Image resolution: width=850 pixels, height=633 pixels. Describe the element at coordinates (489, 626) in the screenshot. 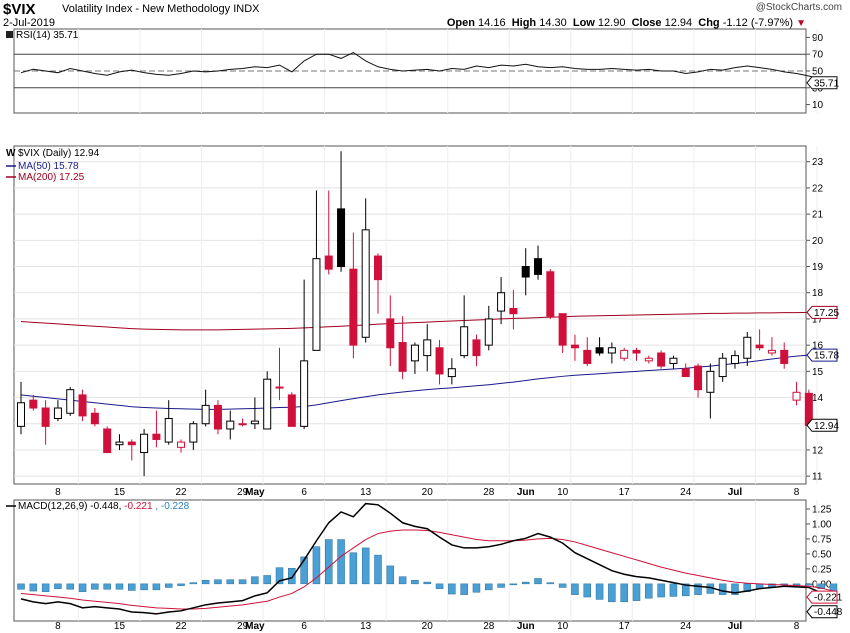

I see `macd-xtick-label: 28` at that location.